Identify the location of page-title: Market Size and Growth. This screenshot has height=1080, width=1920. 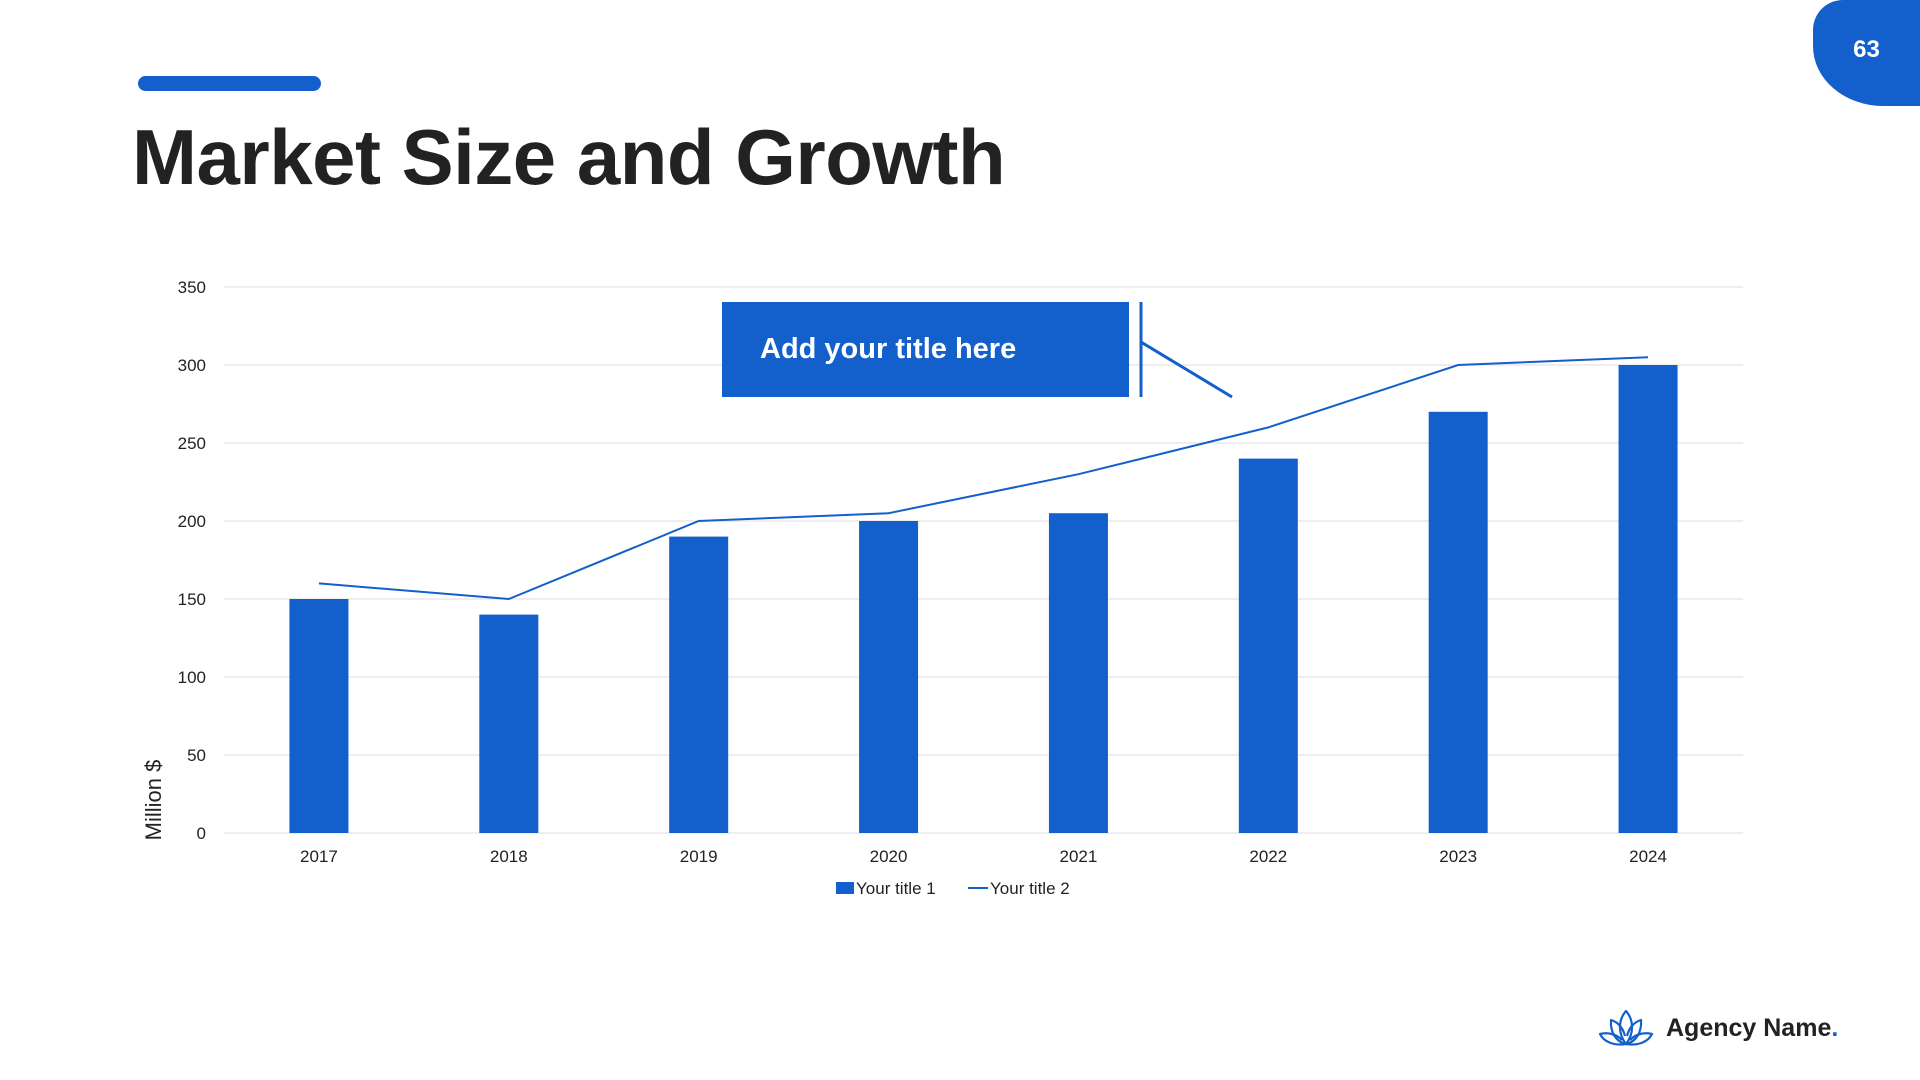
(569, 157).